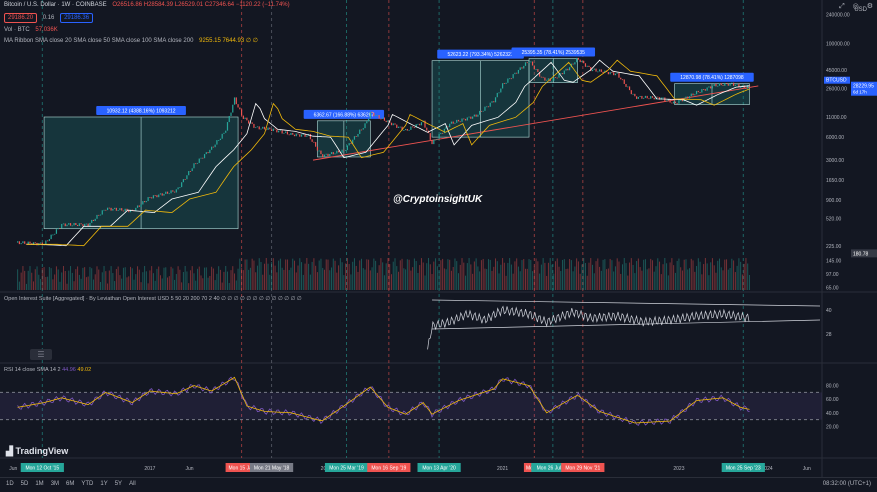 The image size is (877, 492). What do you see at coordinates (55, 484) in the screenshot?
I see `timeframe-button-3m: 3M` at bounding box center [55, 484].